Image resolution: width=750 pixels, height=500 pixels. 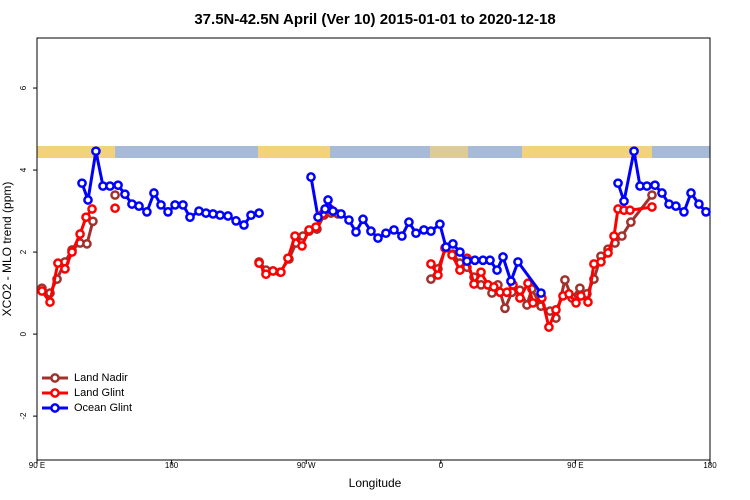 What do you see at coordinates (55, 378) in the screenshot?
I see `legend-marker` at bounding box center [55, 378].